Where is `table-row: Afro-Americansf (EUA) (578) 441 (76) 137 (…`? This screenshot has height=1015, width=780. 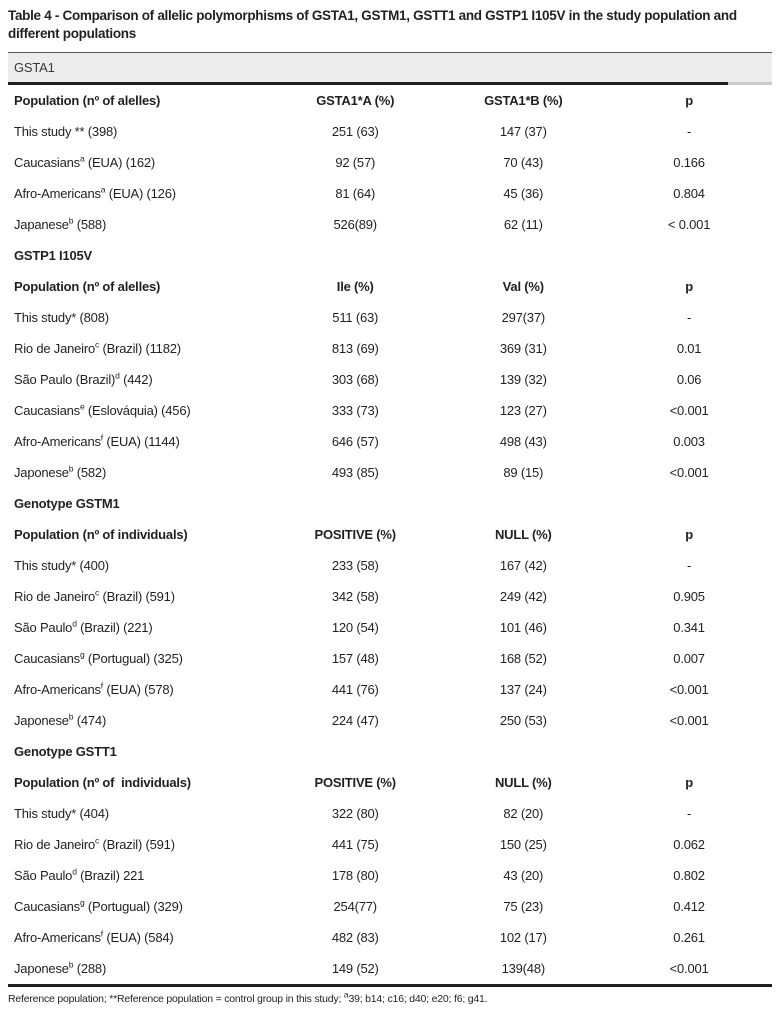 table-row: Afro-Americansf (EUA) (578) 441 (76) 137 (… is located at coordinates (390, 689).